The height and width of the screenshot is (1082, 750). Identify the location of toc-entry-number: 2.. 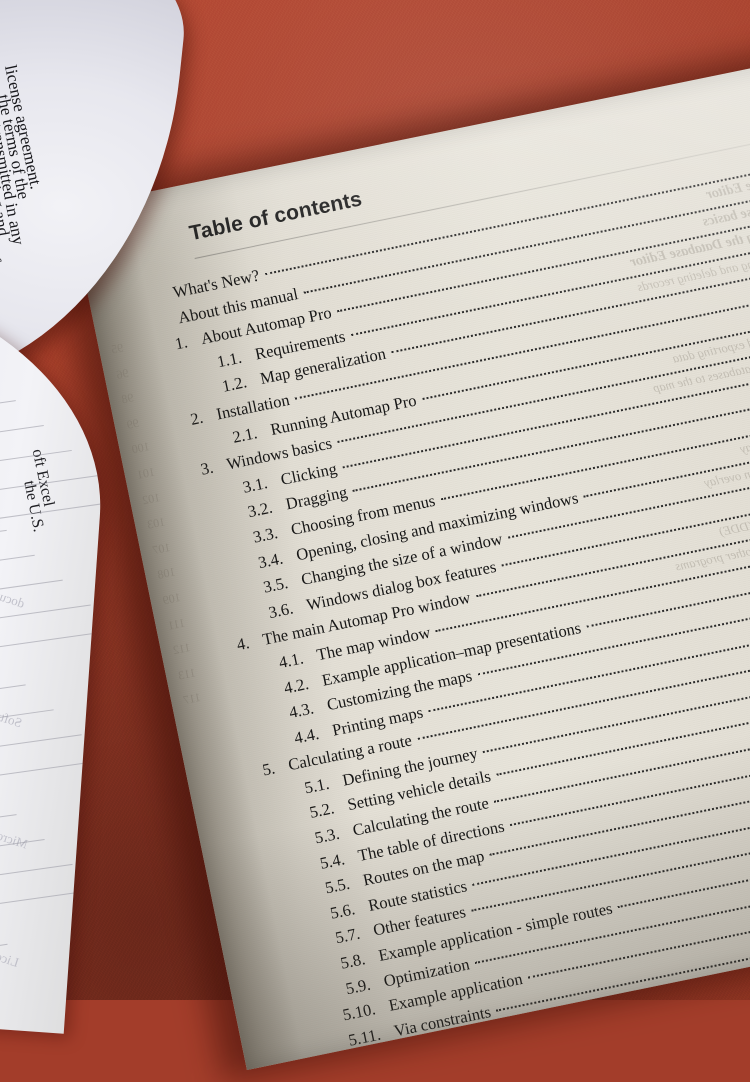
(196, 418).